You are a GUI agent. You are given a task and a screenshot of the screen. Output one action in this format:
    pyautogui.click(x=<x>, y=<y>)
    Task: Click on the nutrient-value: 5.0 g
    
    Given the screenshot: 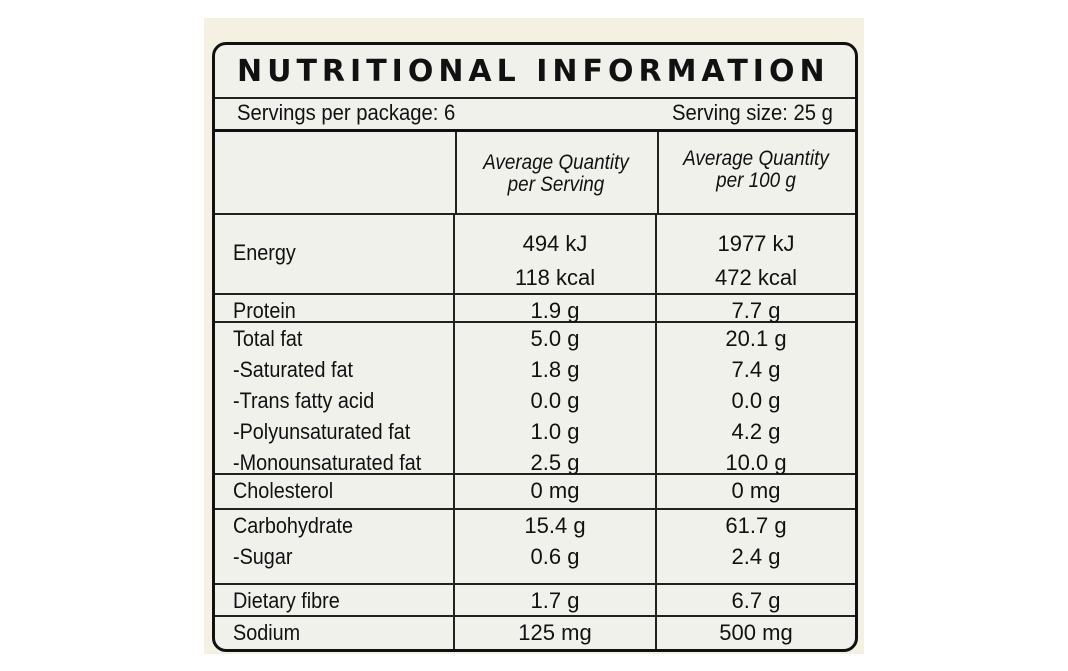 What is the action you would take?
    pyautogui.click(x=555, y=338)
    